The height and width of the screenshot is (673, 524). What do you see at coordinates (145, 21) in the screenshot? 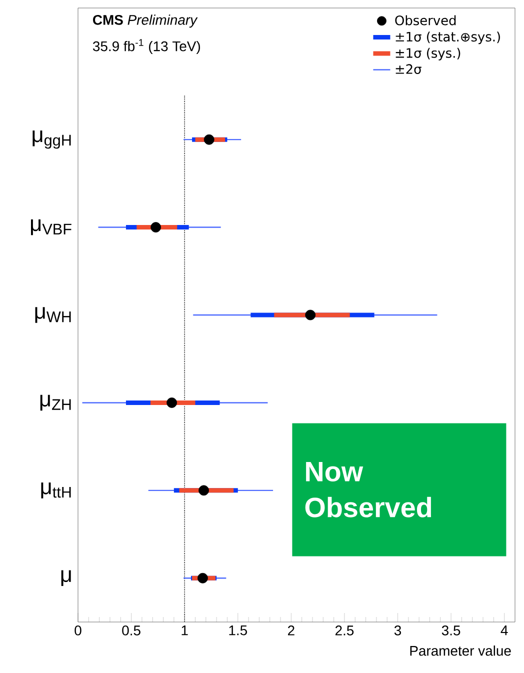
I see `text: CMS Preliminary` at bounding box center [145, 21].